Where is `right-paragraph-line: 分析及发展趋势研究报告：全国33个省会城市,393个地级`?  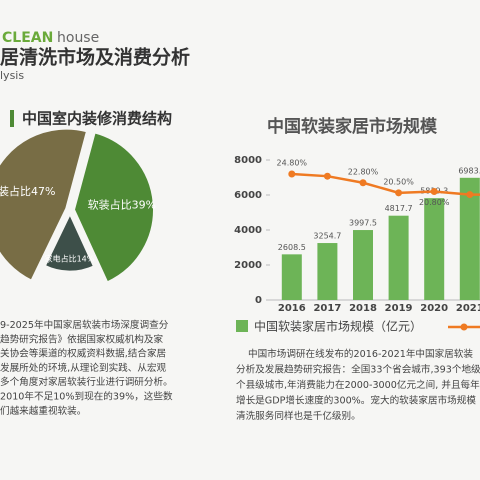
right-paragraph-line: 分析及发展趋势研究报告：全国33个省会城市,393个地级 is located at coordinates (358, 370).